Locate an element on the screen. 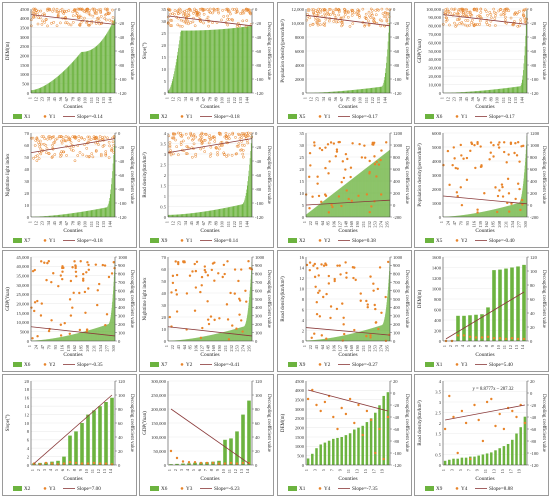 This screenshot has height=498, width=550. chart-4-y2tick: -120 is located at coordinates (534, 93).